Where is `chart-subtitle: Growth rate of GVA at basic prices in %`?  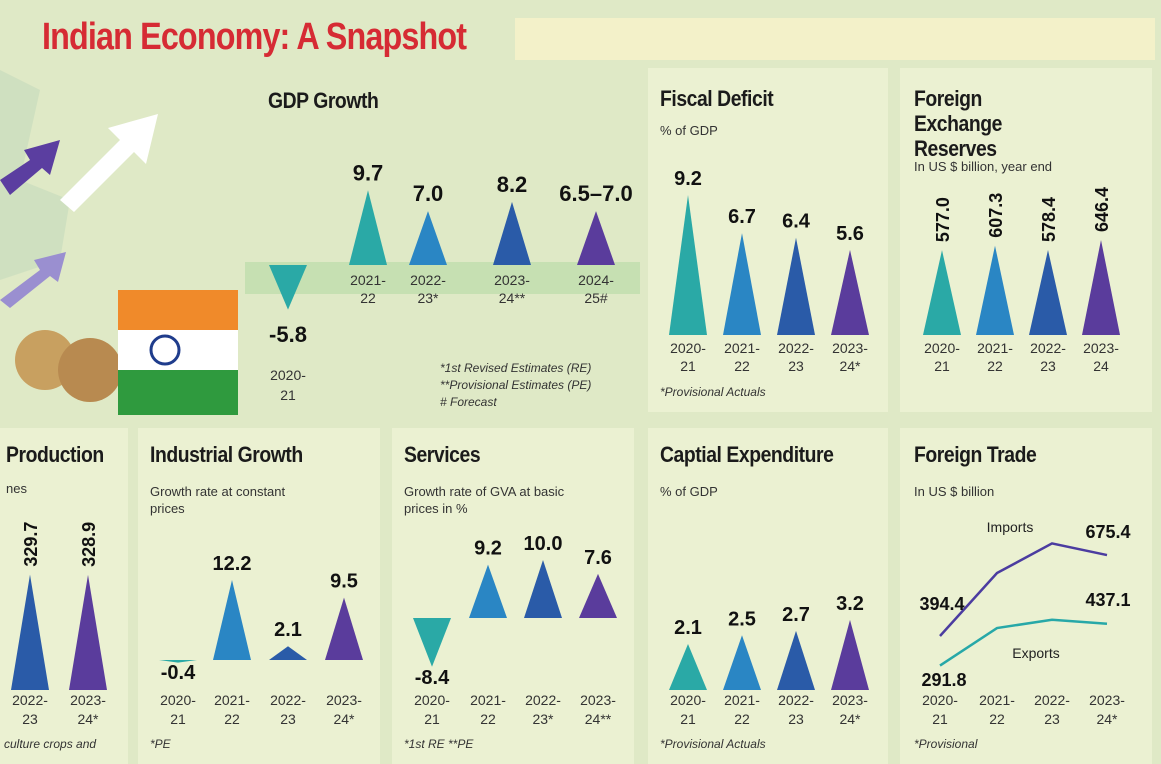
chart-subtitle: Growth rate of GVA at basic prices in % is located at coordinates (484, 500).